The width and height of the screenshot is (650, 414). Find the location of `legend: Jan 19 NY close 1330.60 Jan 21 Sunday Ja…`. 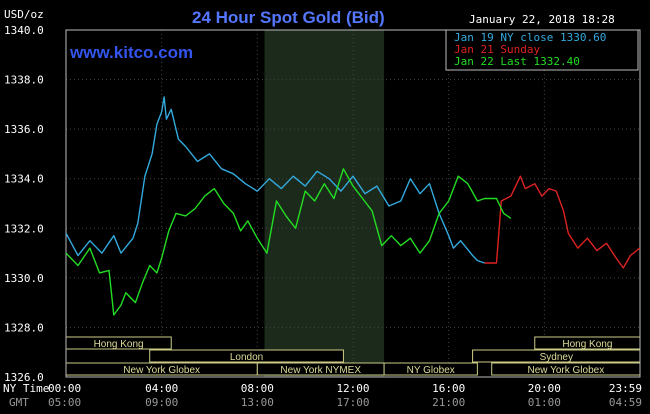

legend: Jan 19 NY close 1330.60 Jan 21 Sunday Ja… is located at coordinates (542, 50).